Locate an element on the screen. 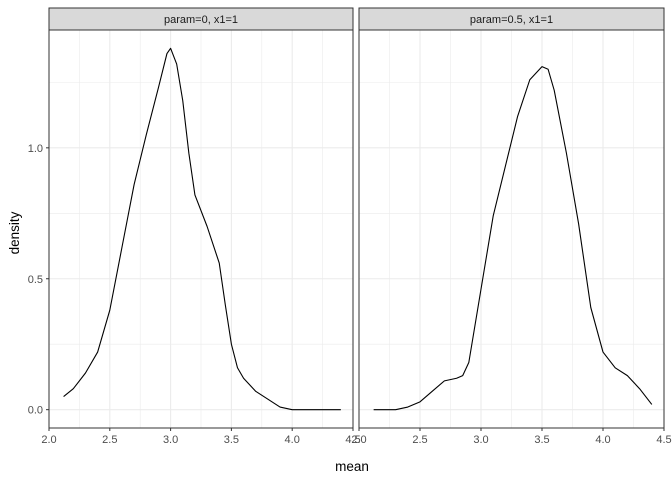 The height and width of the screenshot is (480, 672). x-axis-title: mean is located at coordinates (352, 466).